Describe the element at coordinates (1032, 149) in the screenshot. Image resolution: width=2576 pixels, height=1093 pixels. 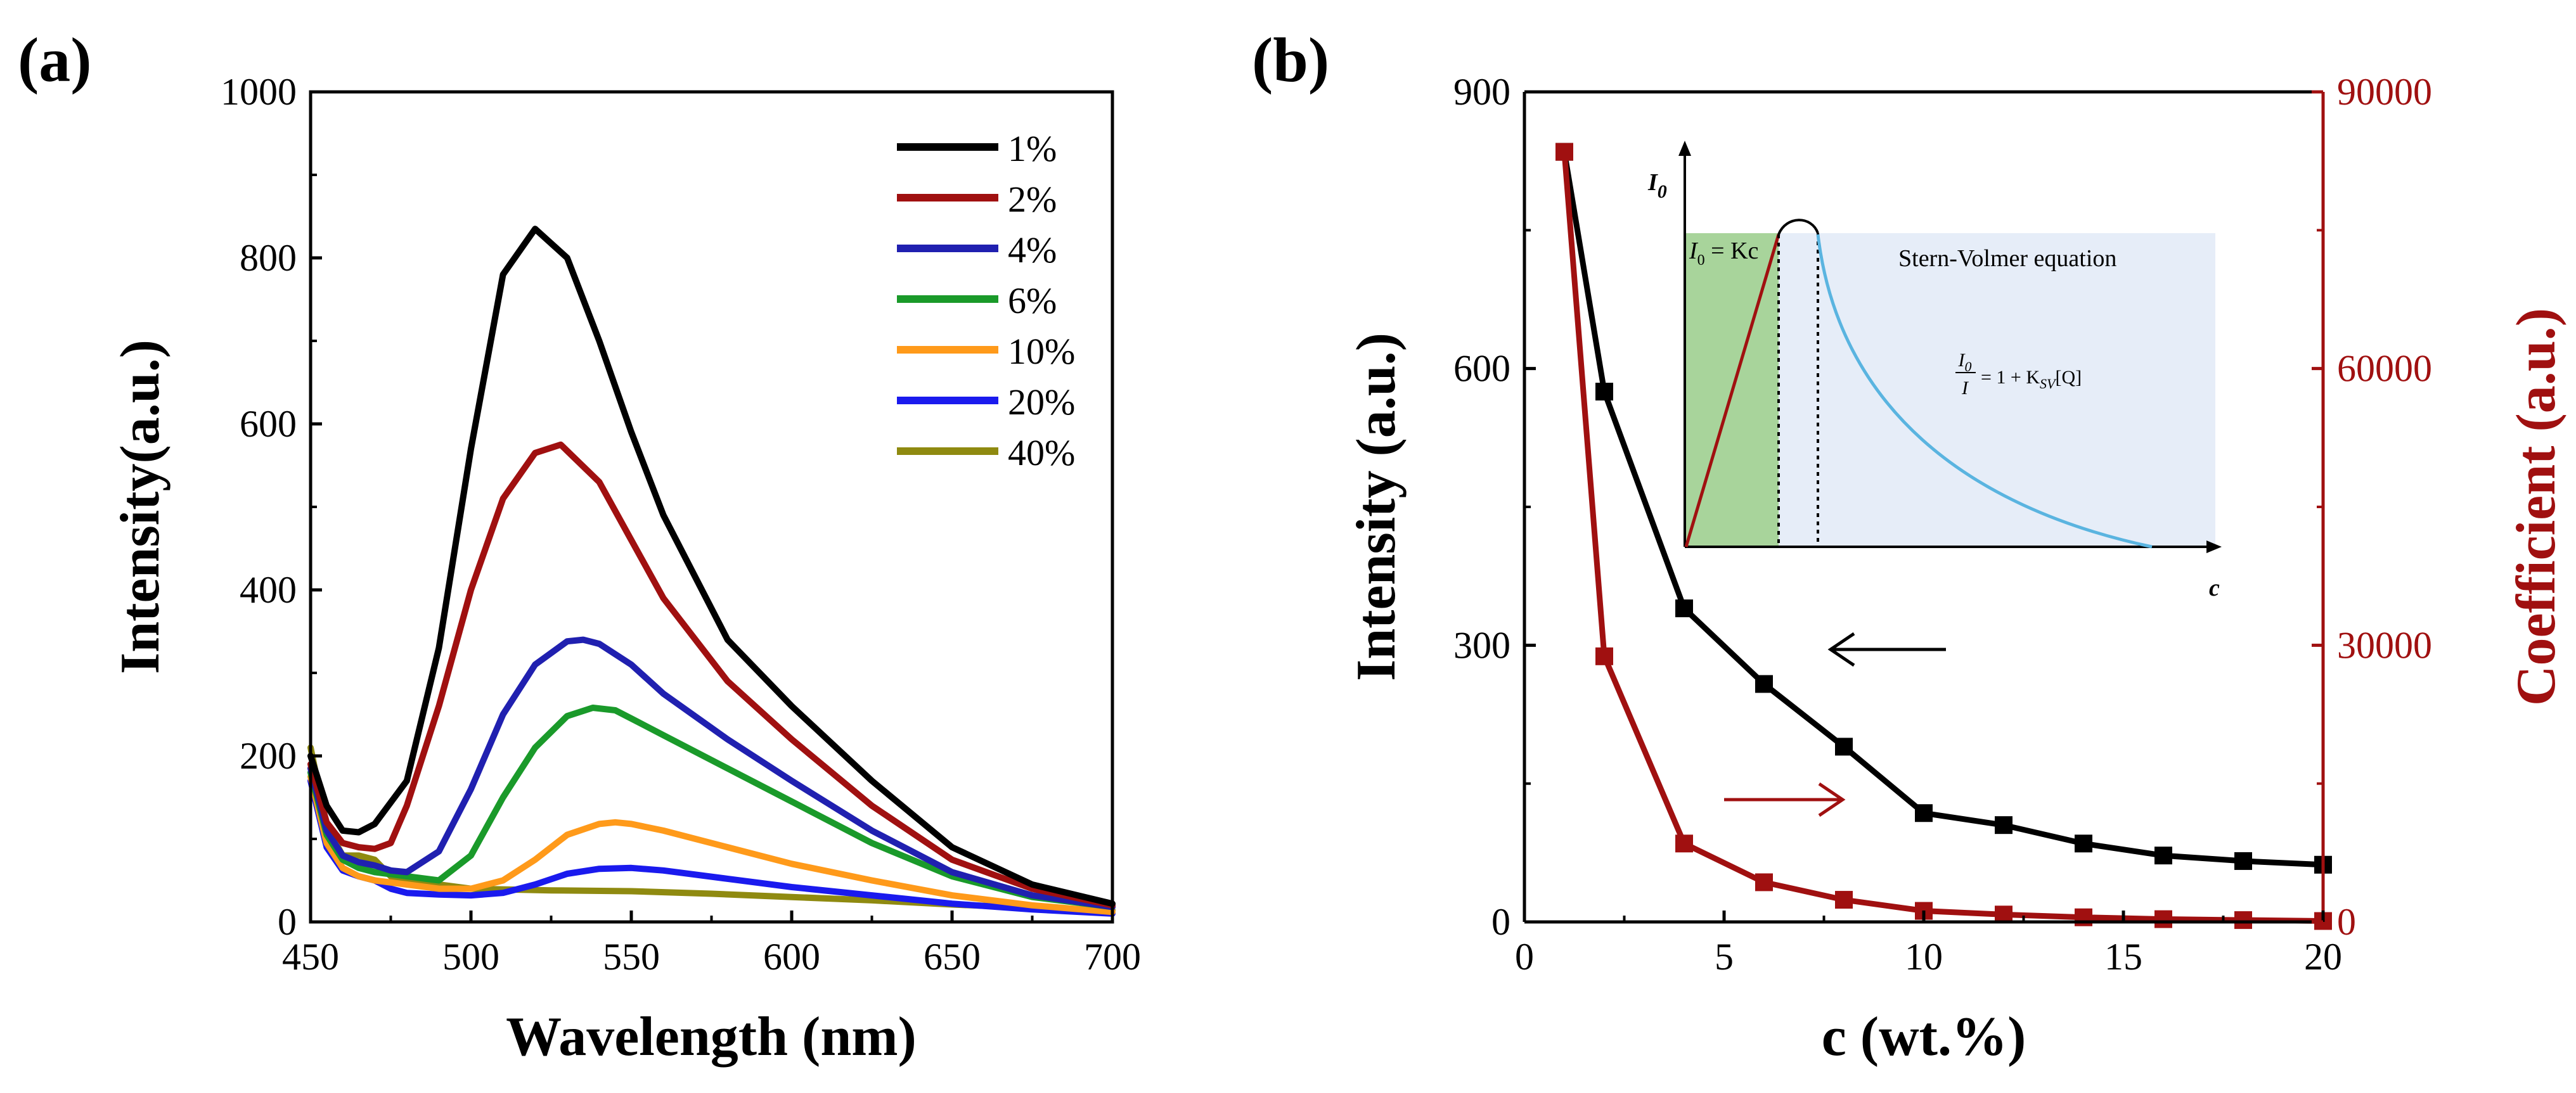
I see `legend-label-1: 1%` at that location.